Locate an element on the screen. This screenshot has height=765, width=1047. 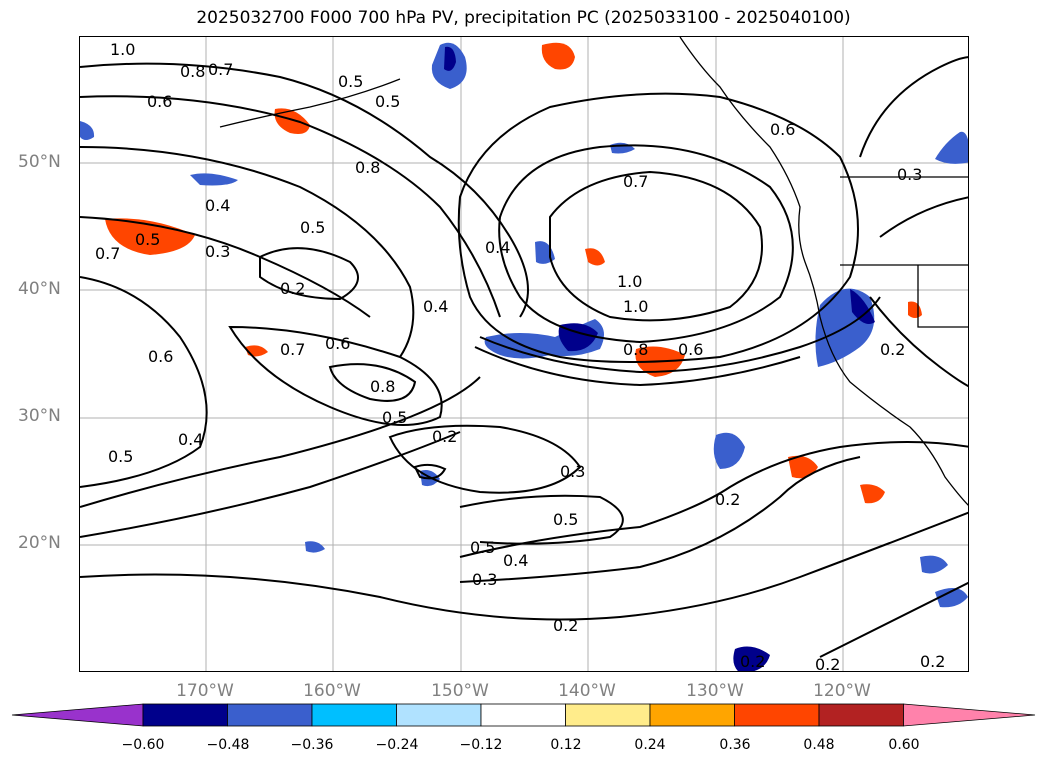
colorbar-tick-label: 0.60 is located at coordinates (904, 745).